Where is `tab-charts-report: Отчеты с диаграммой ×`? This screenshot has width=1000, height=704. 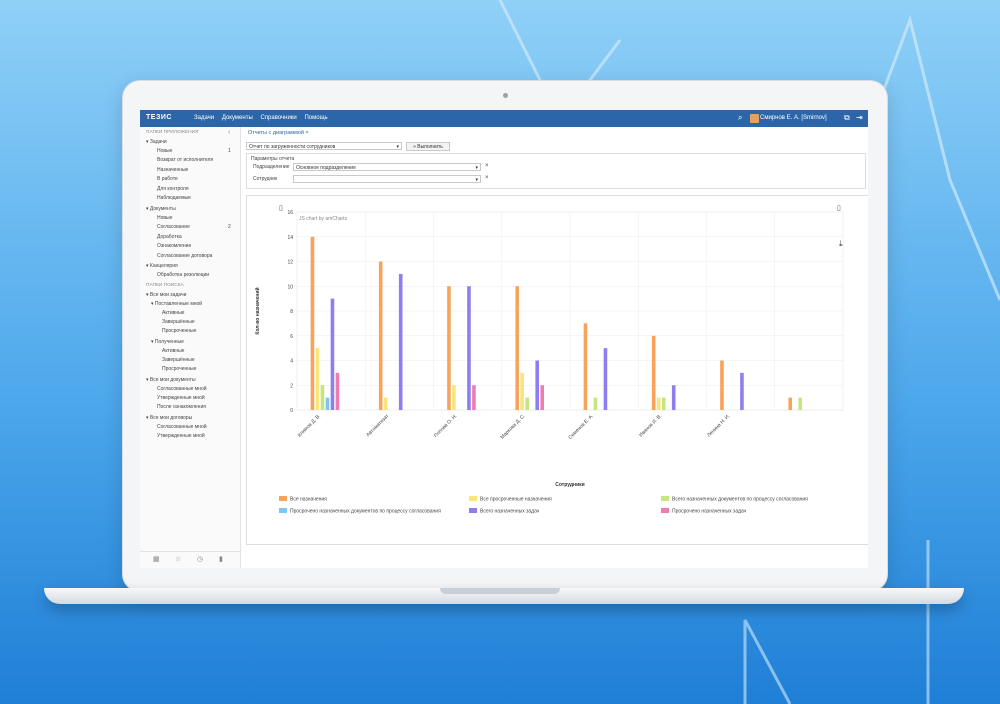
tab-charts-report: Отчеты с диаграммой × is located at coordinates (278, 133).